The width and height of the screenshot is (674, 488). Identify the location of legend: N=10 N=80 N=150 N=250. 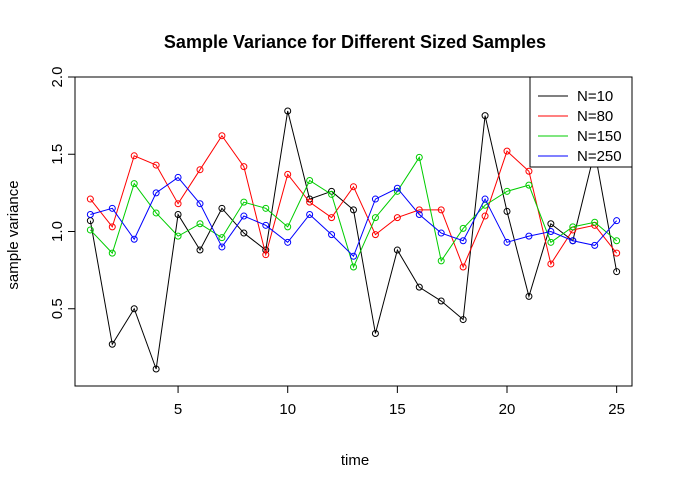
(581, 122).